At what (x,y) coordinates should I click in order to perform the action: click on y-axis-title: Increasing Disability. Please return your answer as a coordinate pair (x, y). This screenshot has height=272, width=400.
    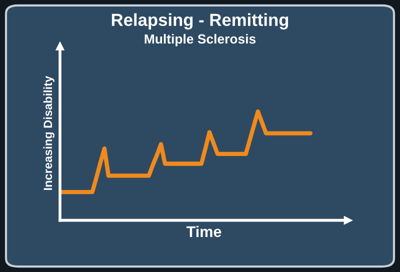
    Looking at the image, I should click on (48, 133).